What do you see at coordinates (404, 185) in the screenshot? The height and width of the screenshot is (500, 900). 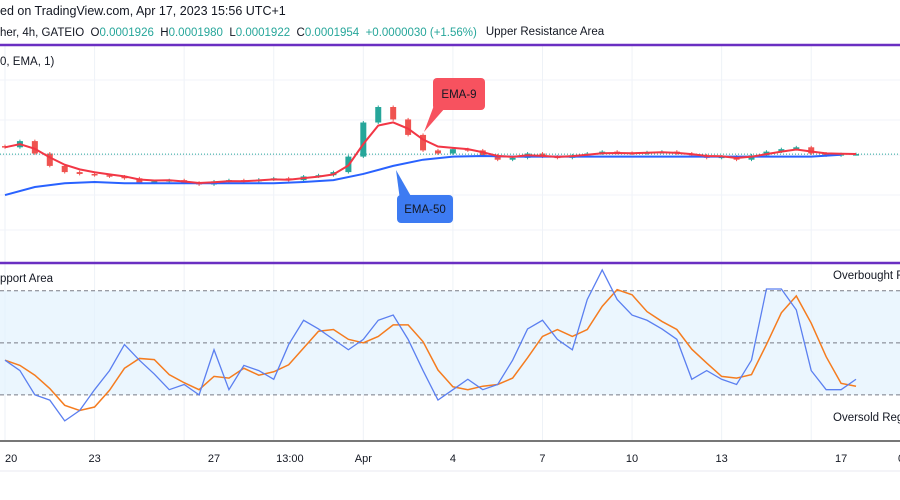 I see `ema-50-callout-pointer` at bounding box center [404, 185].